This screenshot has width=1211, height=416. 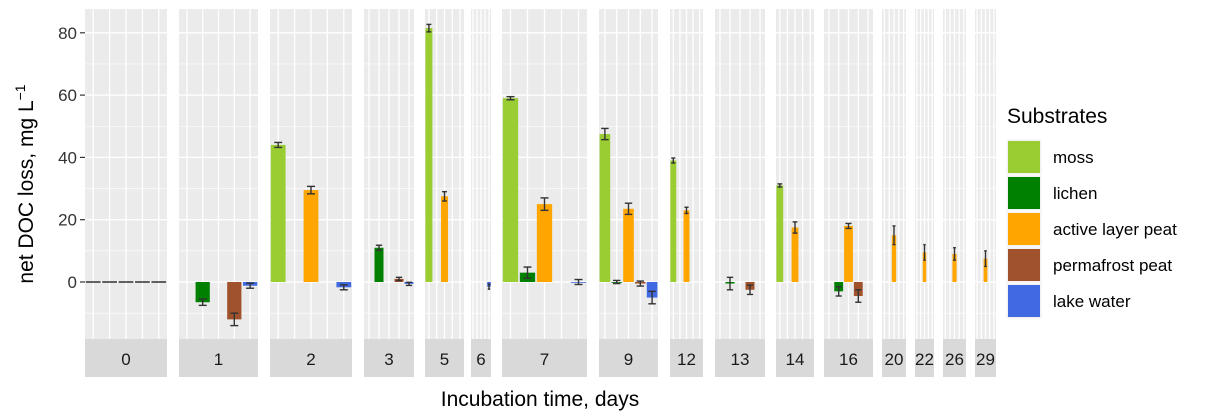 I want to click on strip-label-day-26: 26, so click(x=954, y=359).